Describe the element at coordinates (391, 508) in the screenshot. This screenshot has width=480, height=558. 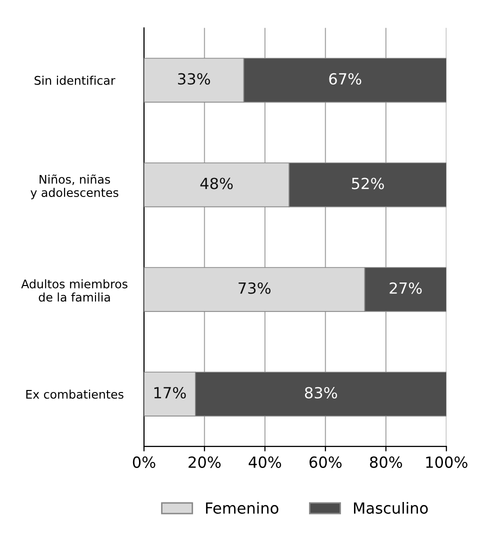
I see `legend-label: Masculino` at that location.